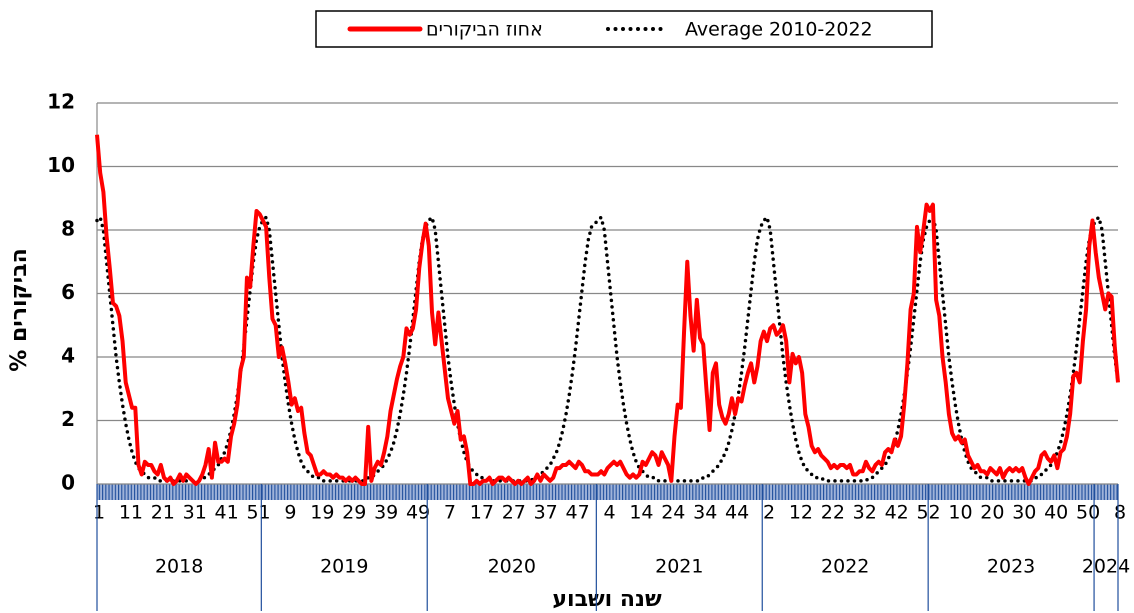 Image resolution: width=1134 pixels, height=613 pixels. Describe the element at coordinates (512, 567) in the screenshot. I see `year-label: 2020` at that location.